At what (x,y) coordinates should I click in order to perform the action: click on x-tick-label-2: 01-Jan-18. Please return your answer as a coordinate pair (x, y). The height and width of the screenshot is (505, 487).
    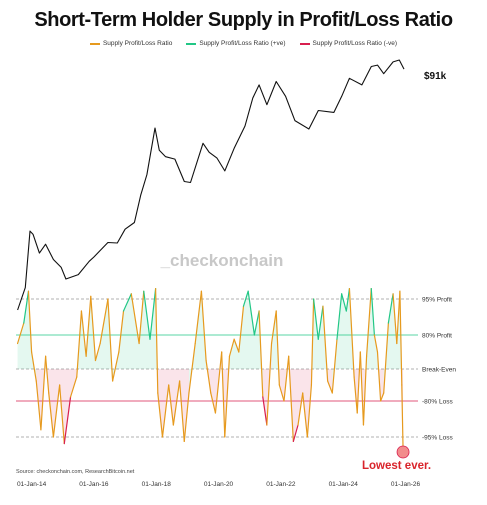
    Looking at the image, I should click on (157, 484).